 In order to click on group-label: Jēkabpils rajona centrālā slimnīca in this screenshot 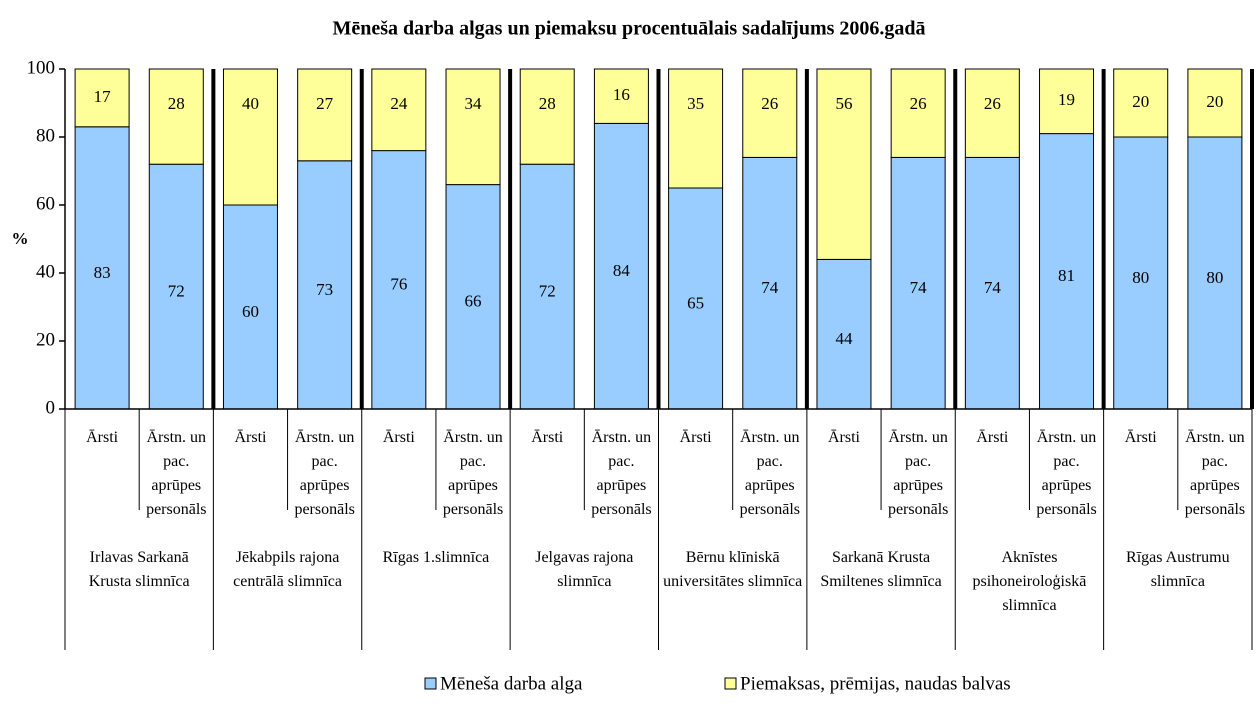, I will do `click(287, 569)`.